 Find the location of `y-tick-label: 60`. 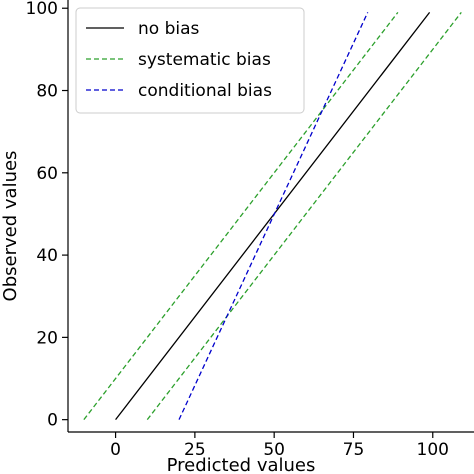

y-tick-label: 60 is located at coordinates (47, 174).